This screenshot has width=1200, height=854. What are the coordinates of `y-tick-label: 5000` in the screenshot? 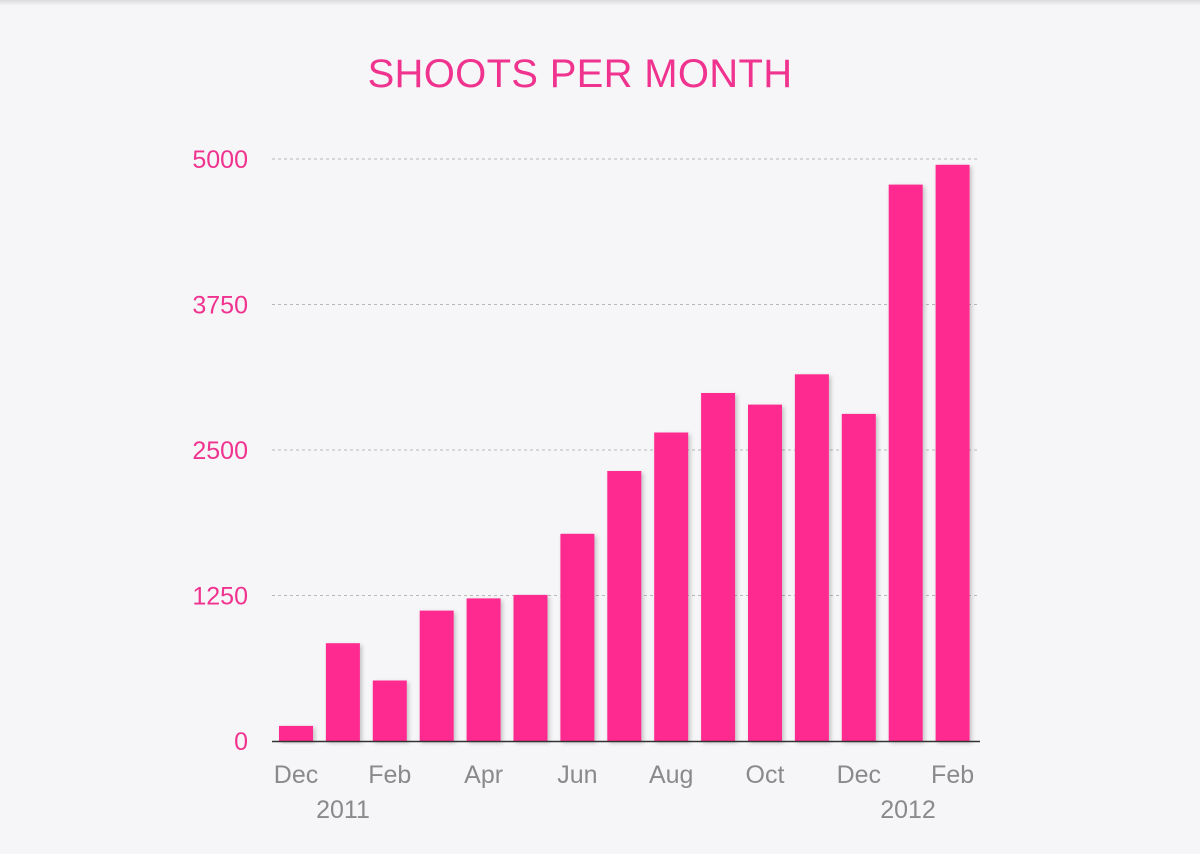 It's located at (220, 160).